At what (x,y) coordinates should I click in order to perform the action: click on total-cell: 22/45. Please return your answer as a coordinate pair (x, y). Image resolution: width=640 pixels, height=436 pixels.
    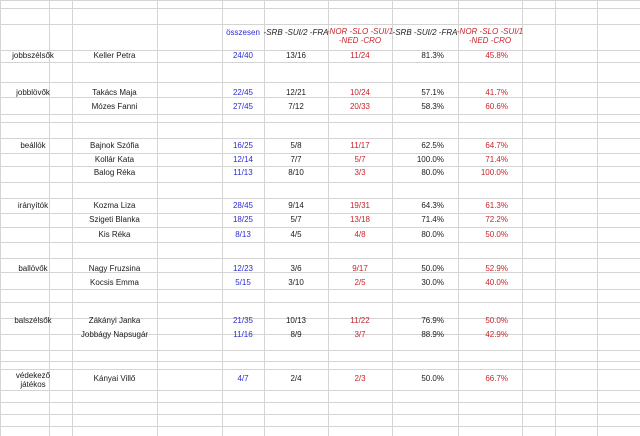
    Looking at the image, I should click on (243, 93).